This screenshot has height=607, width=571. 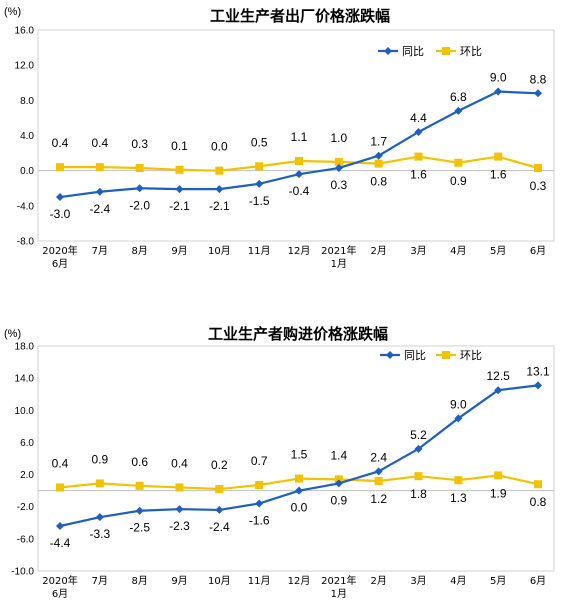 What do you see at coordinates (378, 457) in the screenshot?
I see `yoy-data-label: 2.4` at bounding box center [378, 457].